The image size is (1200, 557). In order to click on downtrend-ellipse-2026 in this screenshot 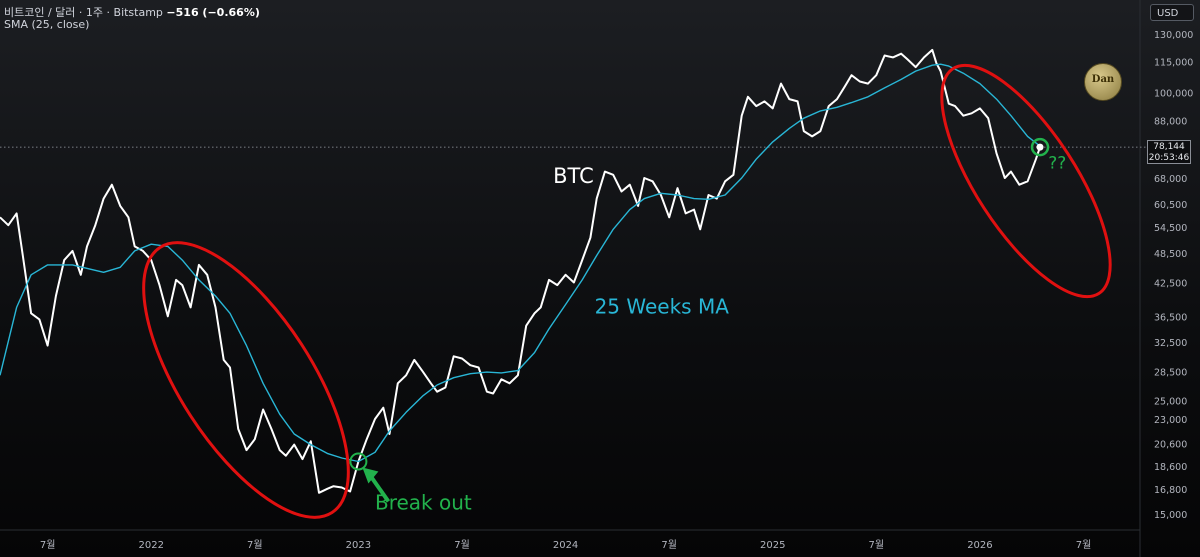, I will do `click(1026, 181)`.